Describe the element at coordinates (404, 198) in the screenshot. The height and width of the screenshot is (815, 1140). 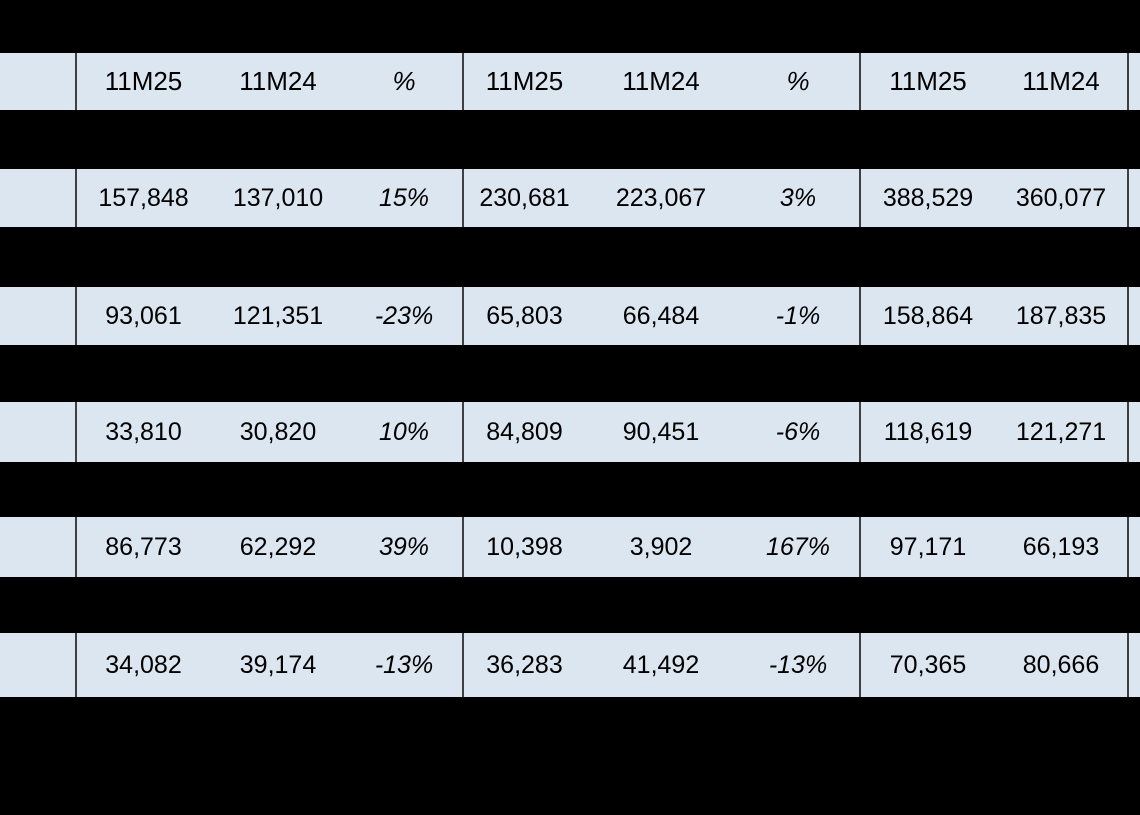
I see `data-cell-pct: 15%` at that location.